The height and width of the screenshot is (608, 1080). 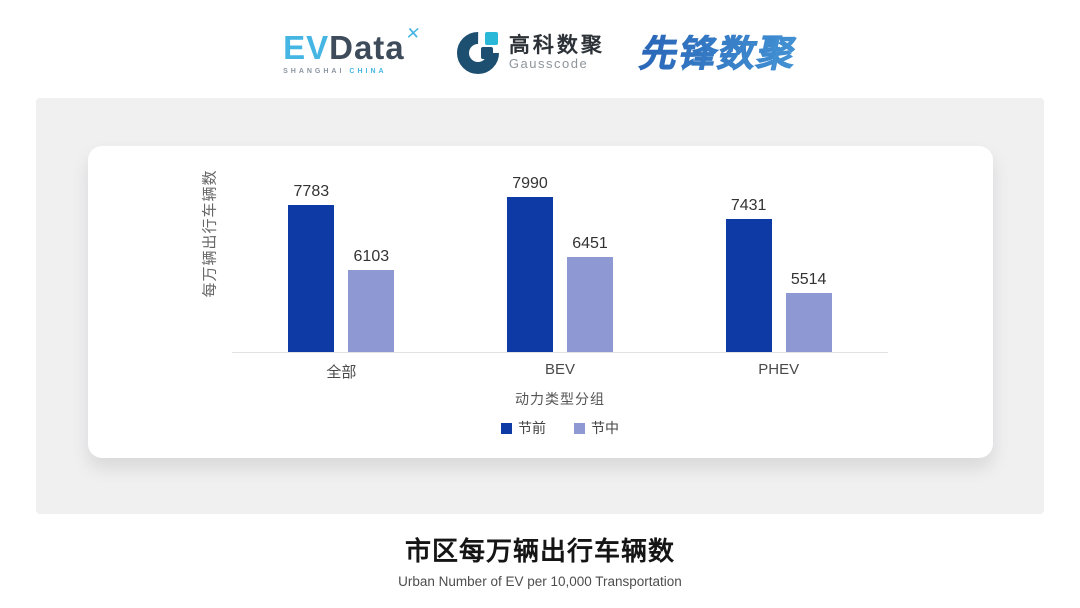 I want to click on category-label-BEV: BEV, so click(x=560, y=369).